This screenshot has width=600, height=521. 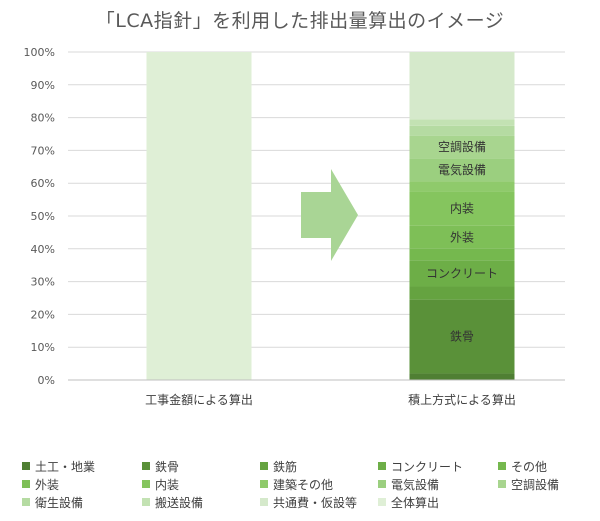 What do you see at coordinates (415, 484) in the screenshot?
I see `legend-item-label: 電気設備` at bounding box center [415, 484].